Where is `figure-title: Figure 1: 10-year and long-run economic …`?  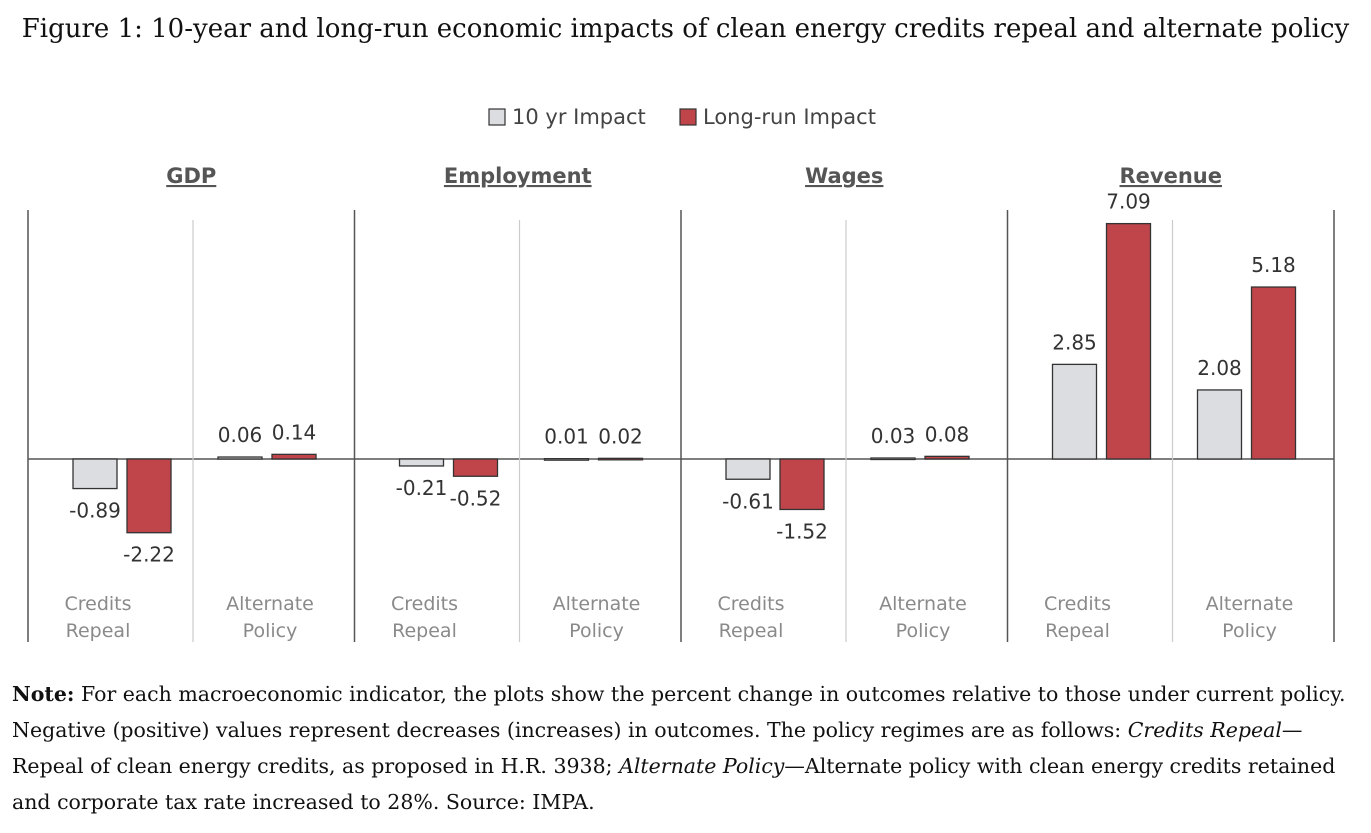
figure-title: Figure 1: 10-year and long-run economic … is located at coordinates (685, 29).